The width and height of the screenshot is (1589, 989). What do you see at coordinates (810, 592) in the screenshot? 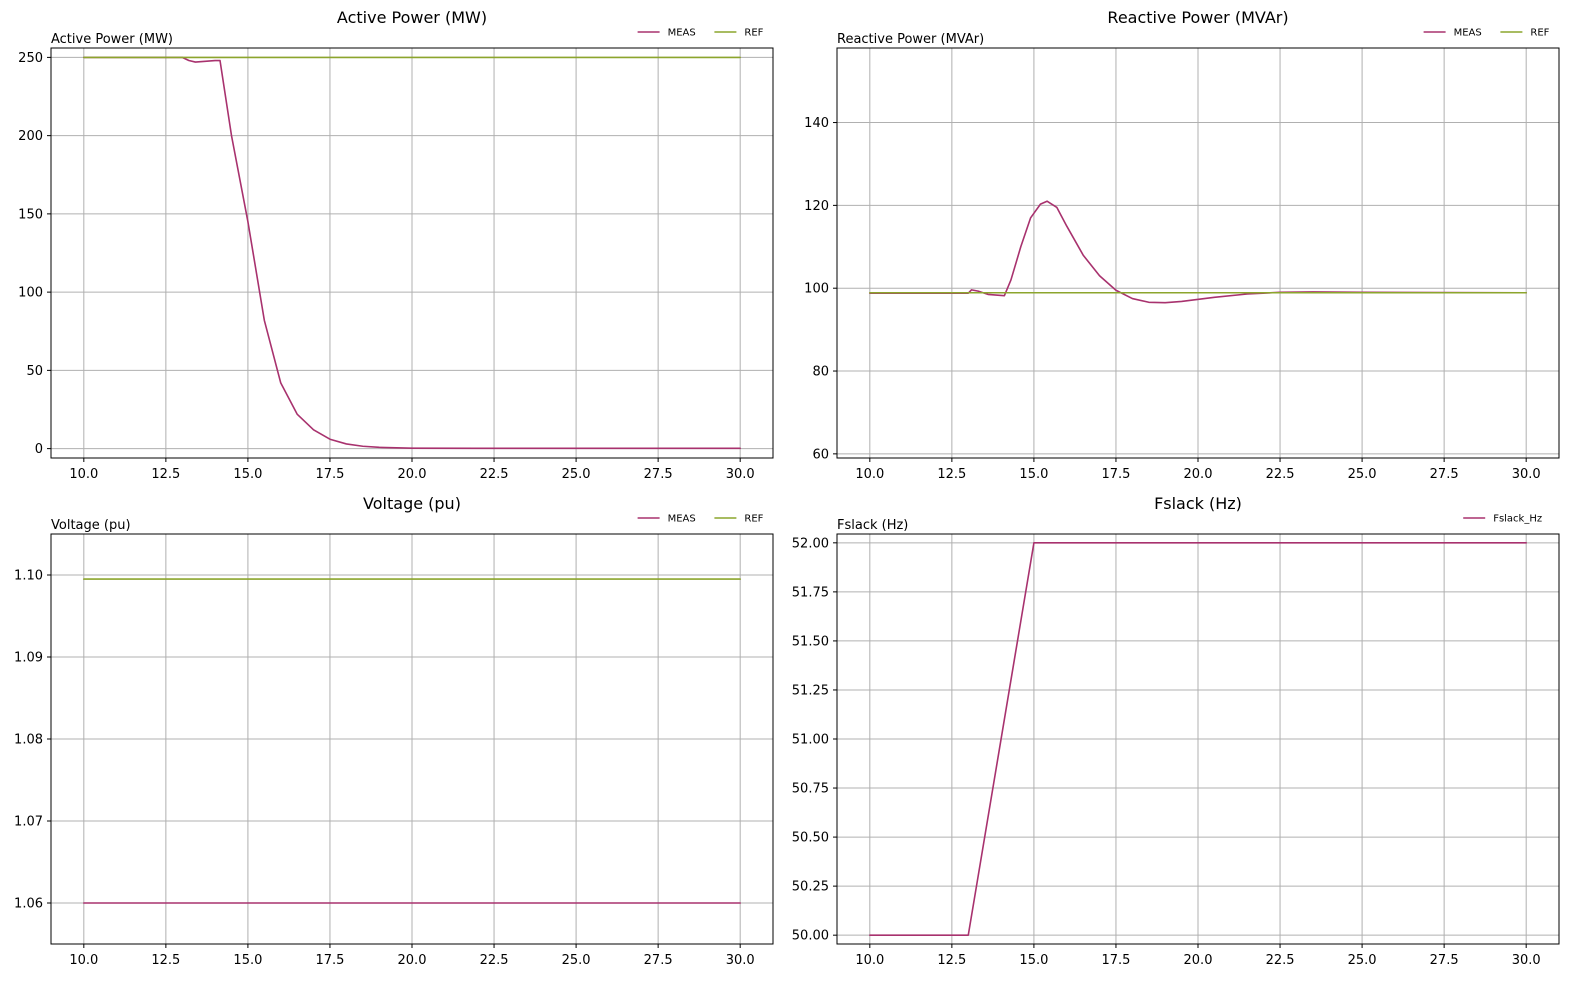
I see `y-tick-label: 51.75` at bounding box center [810, 592].